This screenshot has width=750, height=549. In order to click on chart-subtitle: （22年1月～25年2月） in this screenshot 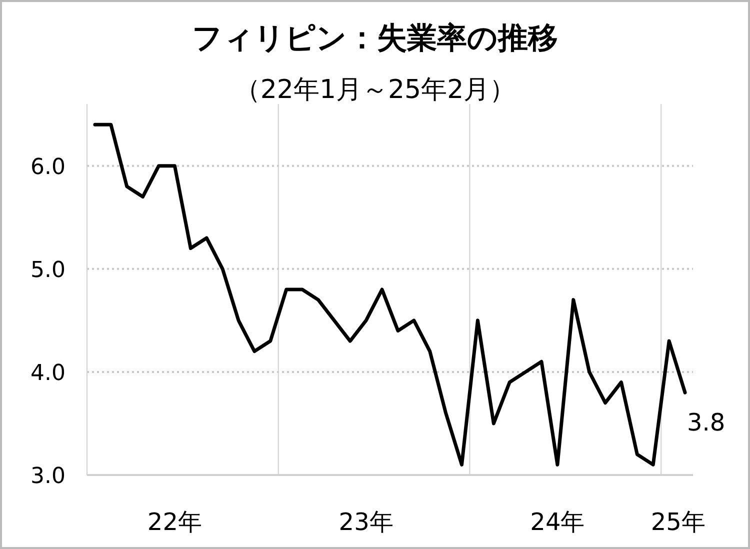, I will do `click(375, 90)`.